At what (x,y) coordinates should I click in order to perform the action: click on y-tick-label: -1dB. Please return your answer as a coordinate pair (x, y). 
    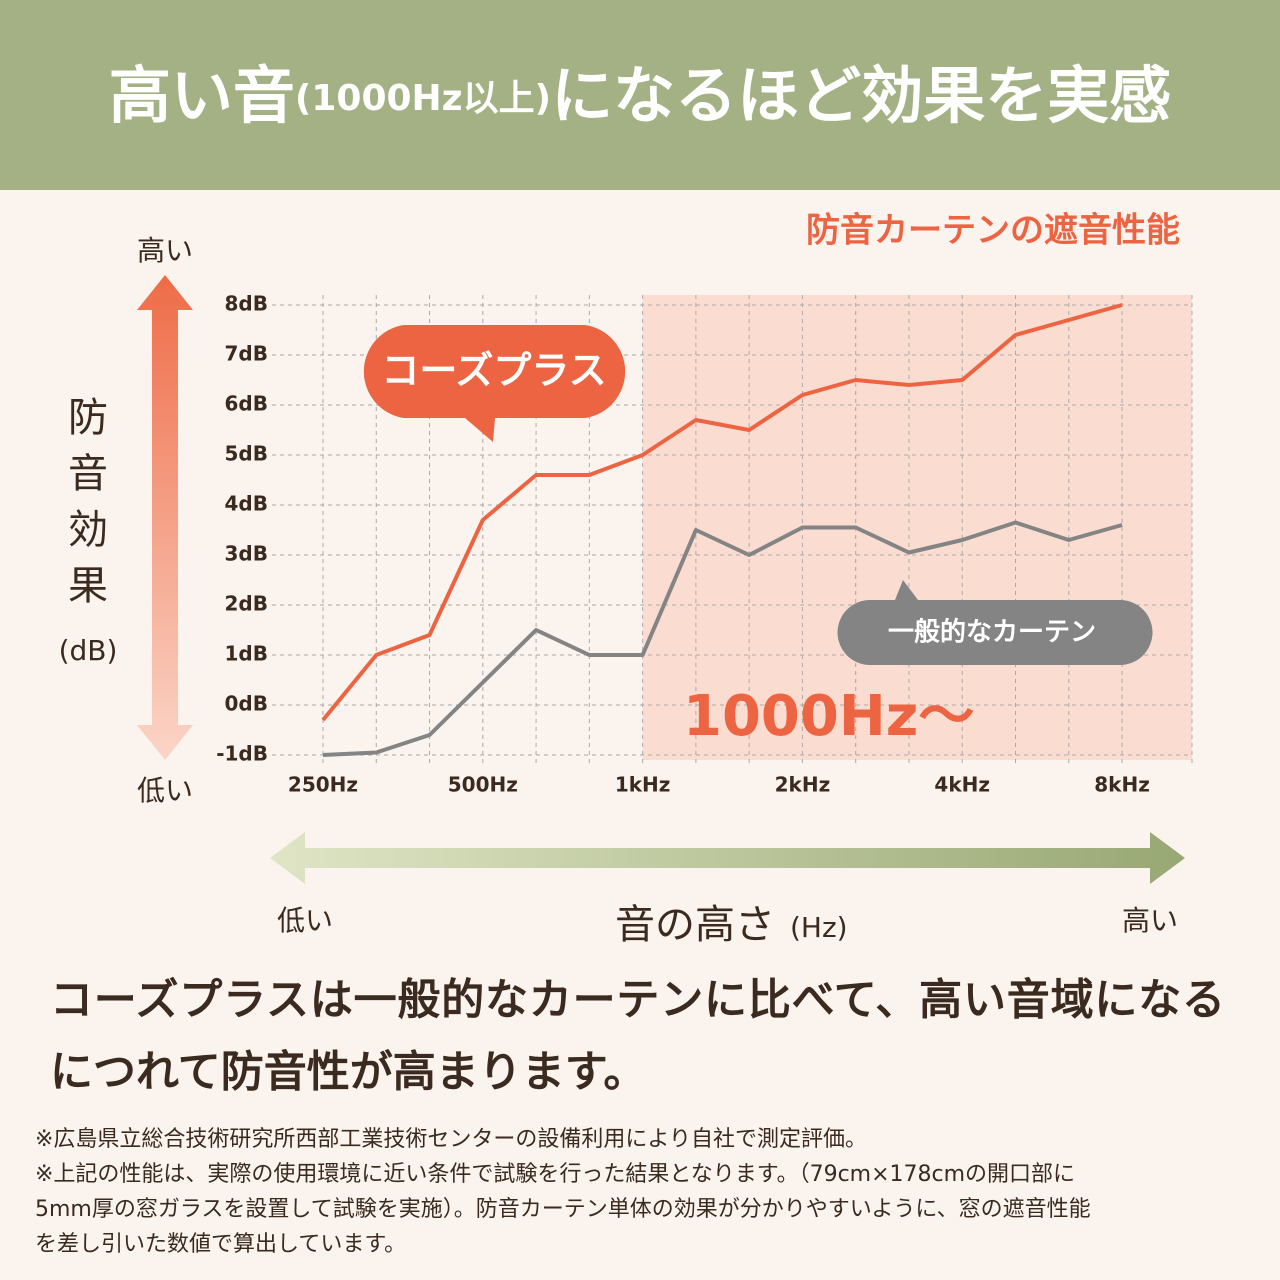
    Looking at the image, I should click on (242, 754).